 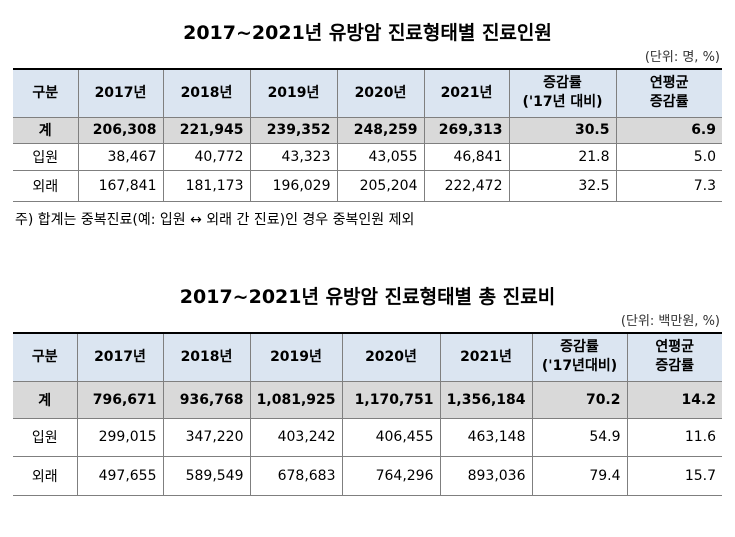 What do you see at coordinates (206, 130) in the screenshot?
I see `cell: 221,945` at bounding box center [206, 130].